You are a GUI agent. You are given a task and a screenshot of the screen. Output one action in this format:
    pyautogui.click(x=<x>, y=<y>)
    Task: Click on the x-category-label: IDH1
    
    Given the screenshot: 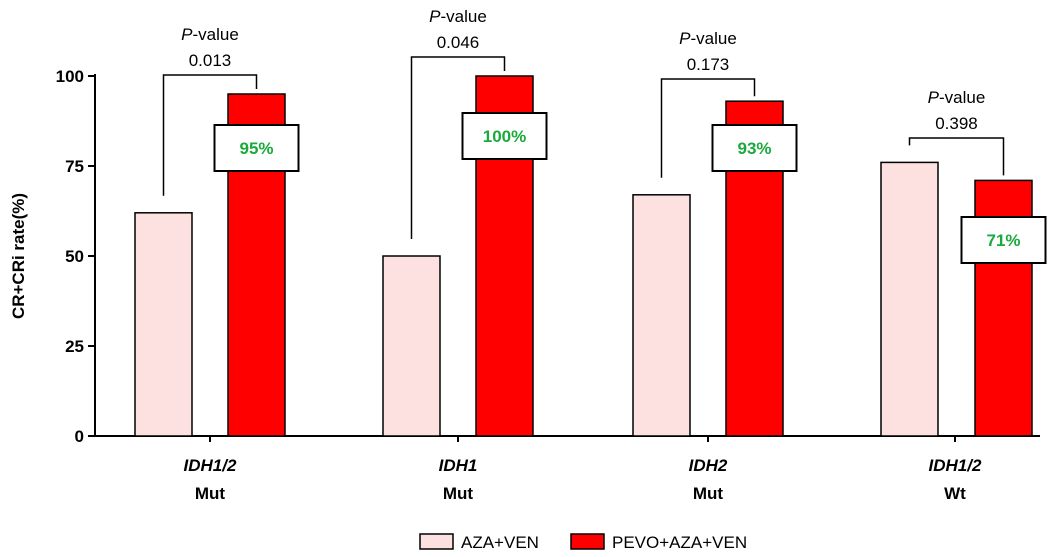 What is the action you would take?
    pyautogui.click(x=458, y=465)
    